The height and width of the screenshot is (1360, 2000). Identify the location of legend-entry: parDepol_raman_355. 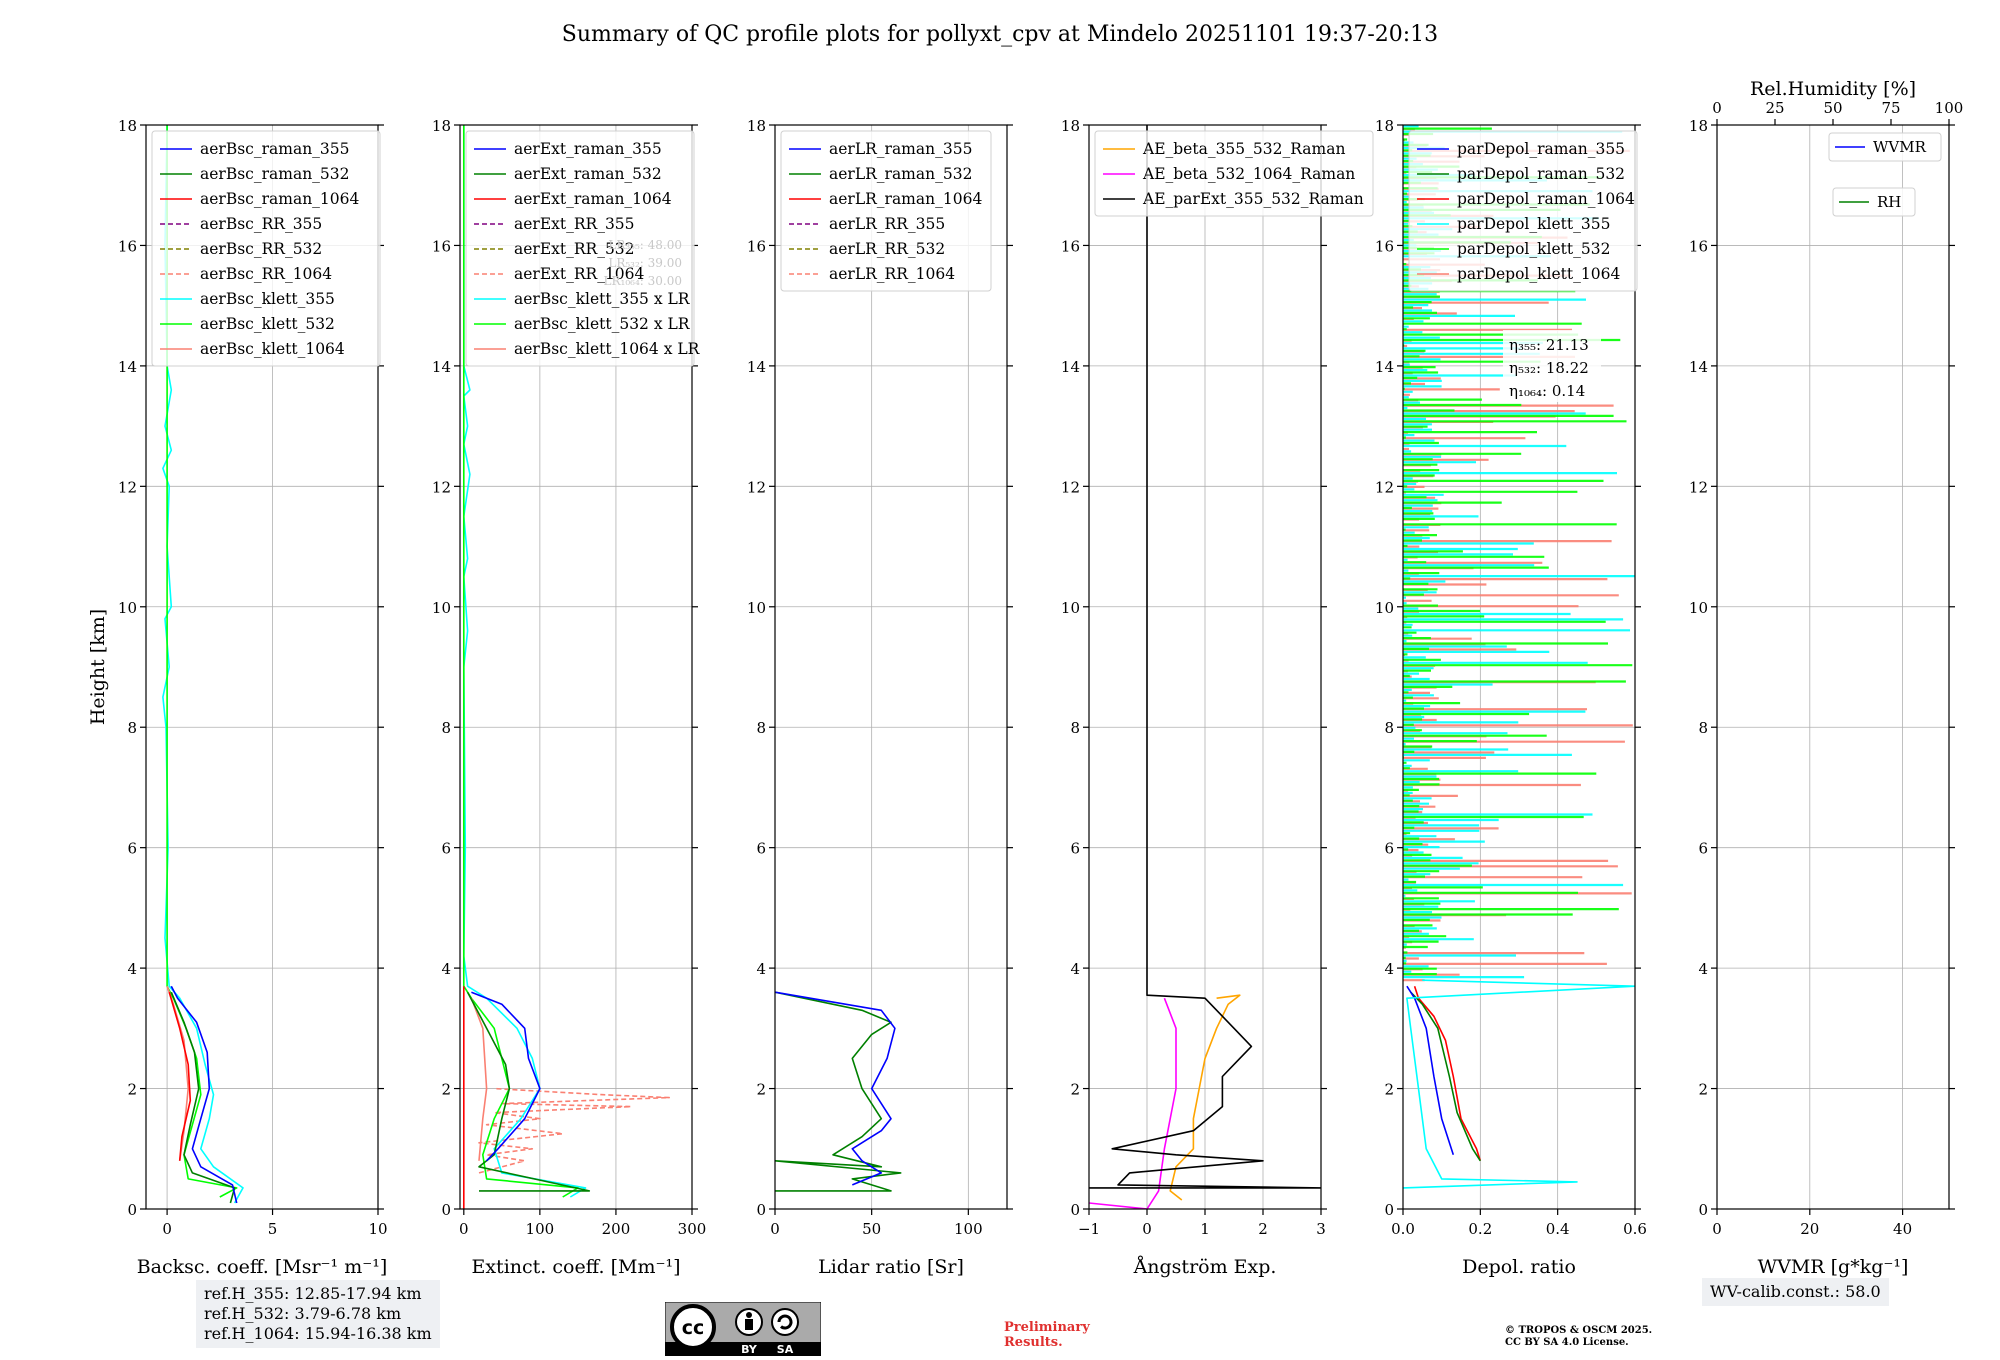
(1541, 149).